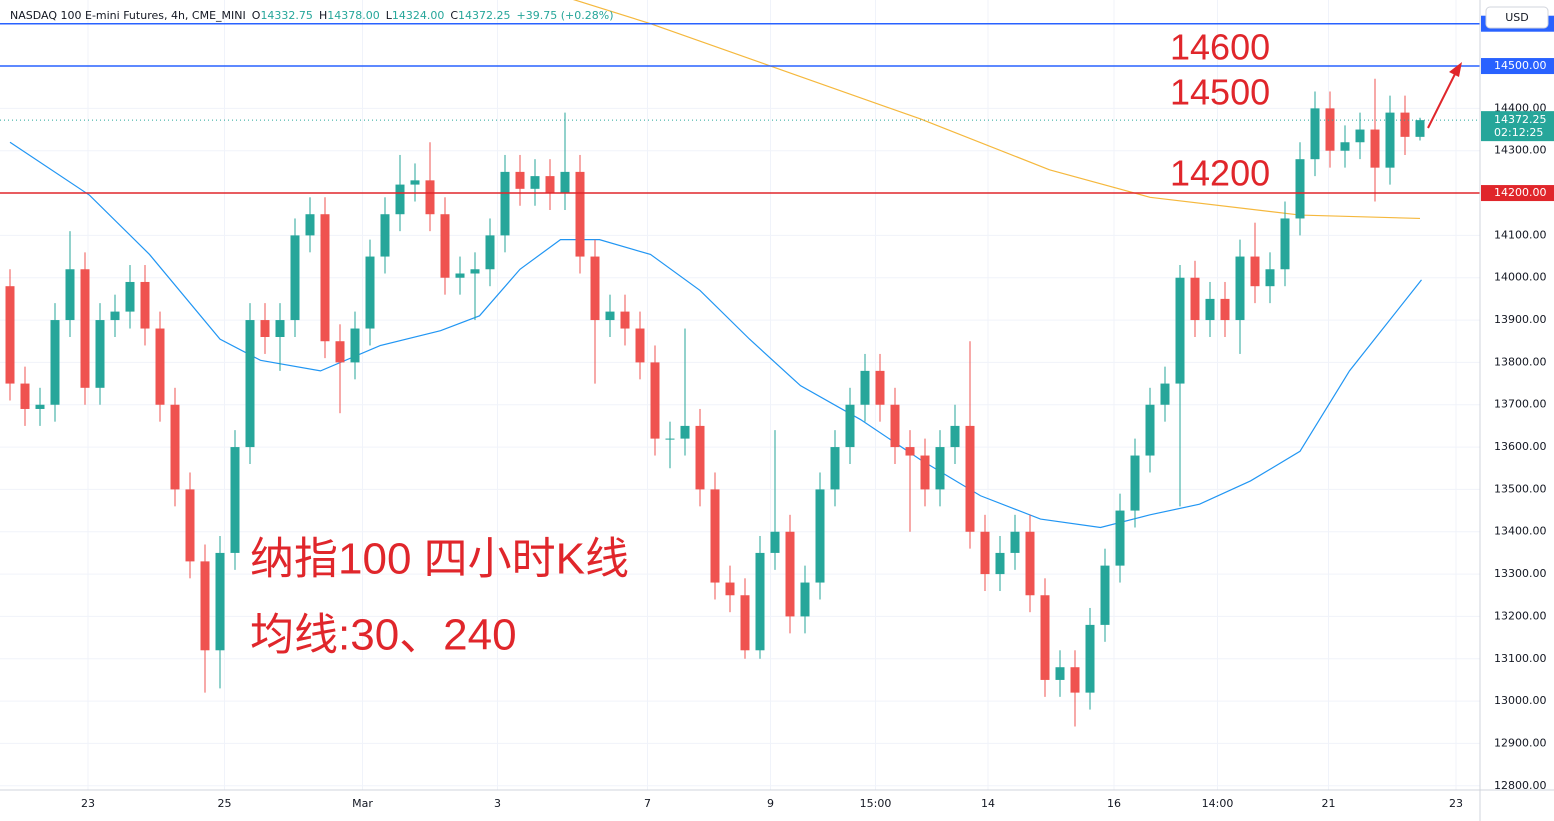  What do you see at coordinates (1220, 47) in the screenshot?
I see `annotation: 14600` at bounding box center [1220, 47].